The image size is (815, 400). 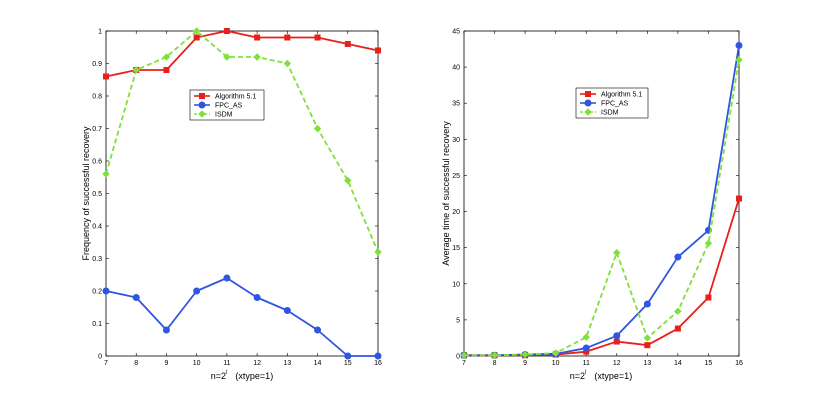 I want to click on x-tick-label: 12, so click(x=617, y=363).